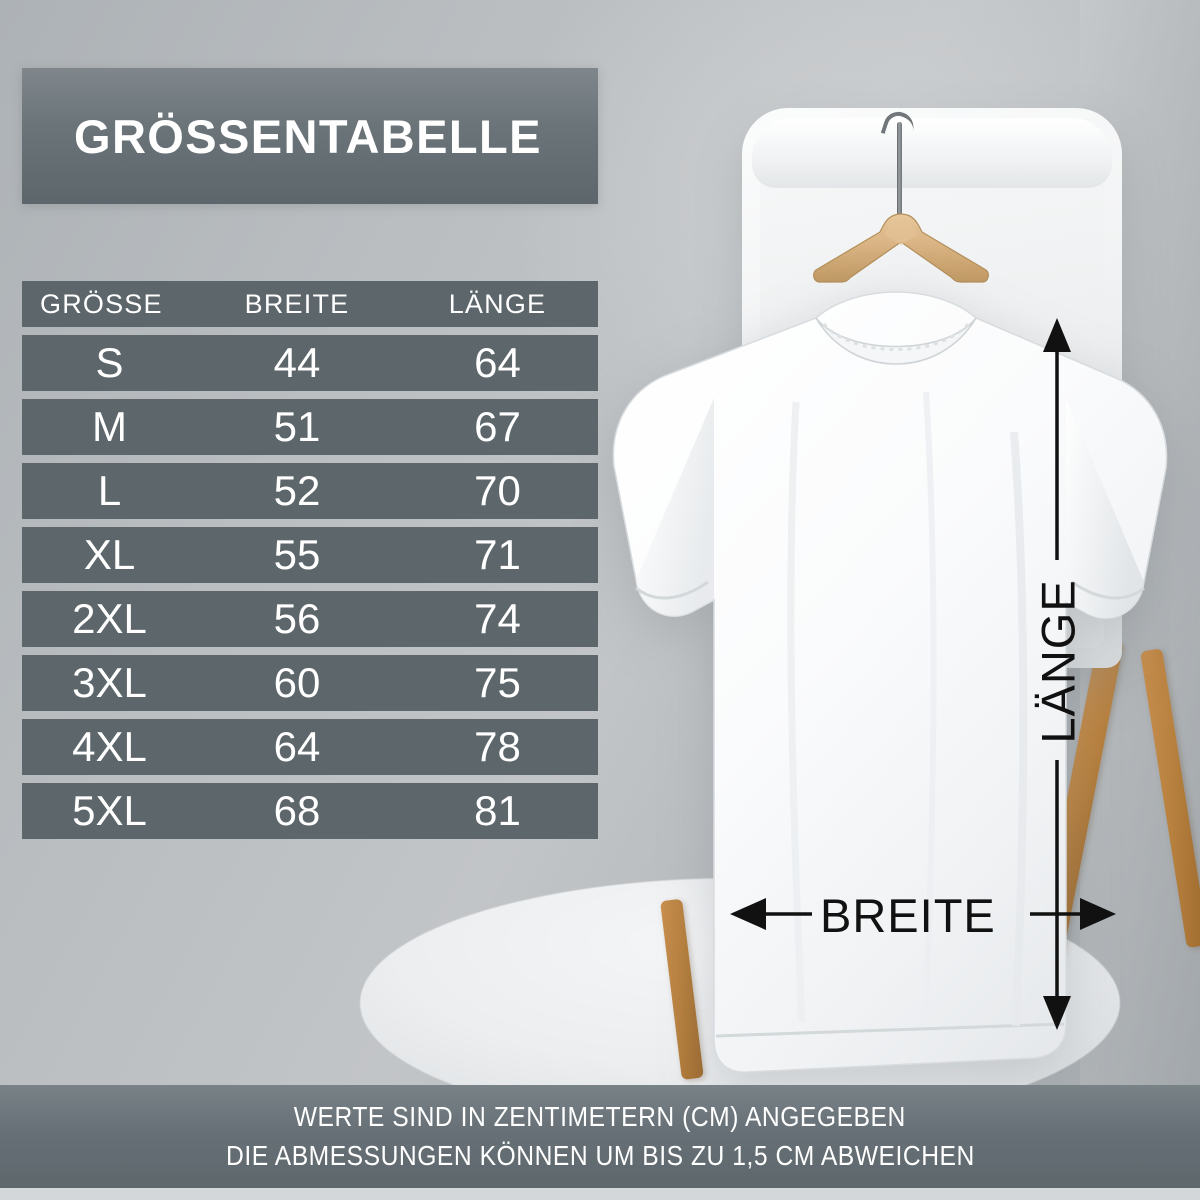  What do you see at coordinates (908, 915) in the screenshot?
I see `width-annotation-label: BREITE` at bounding box center [908, 915].